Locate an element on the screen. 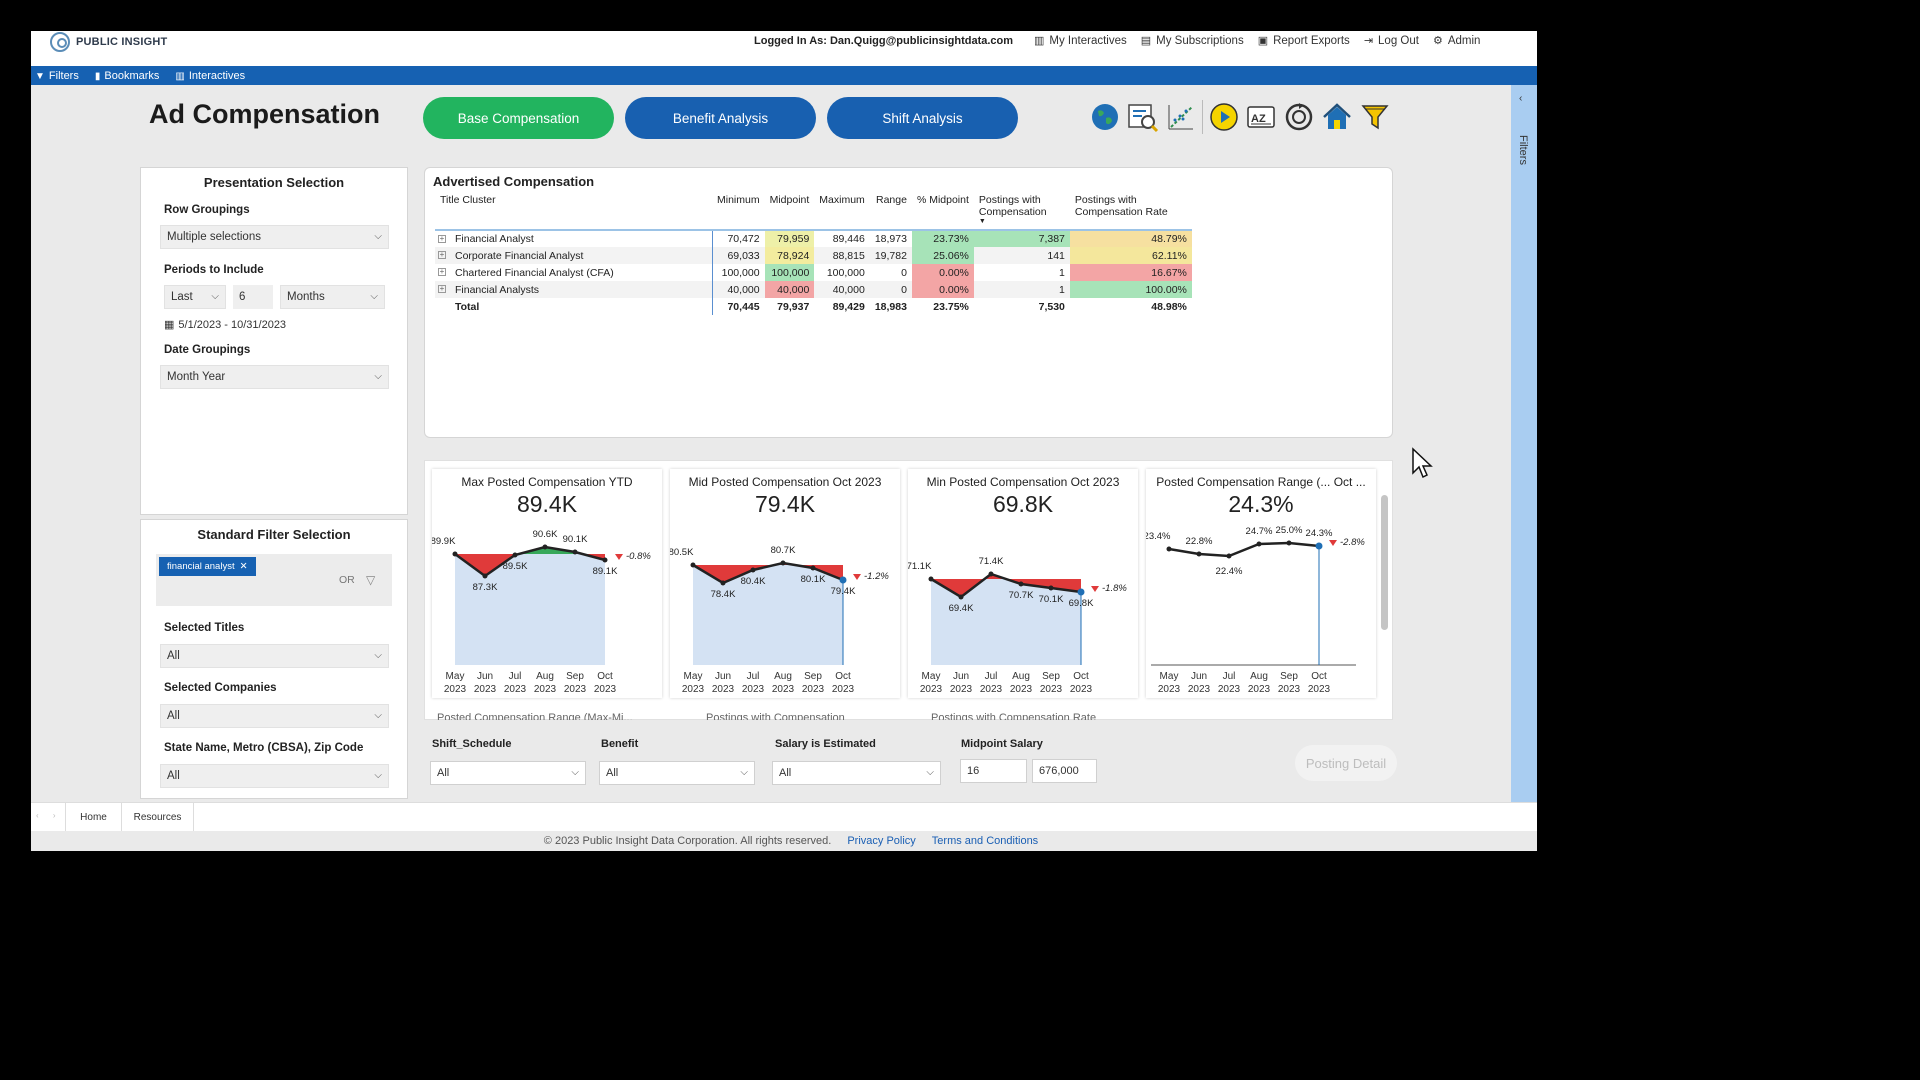  scatter-chart-icon is located at coordinates (1181, 117).